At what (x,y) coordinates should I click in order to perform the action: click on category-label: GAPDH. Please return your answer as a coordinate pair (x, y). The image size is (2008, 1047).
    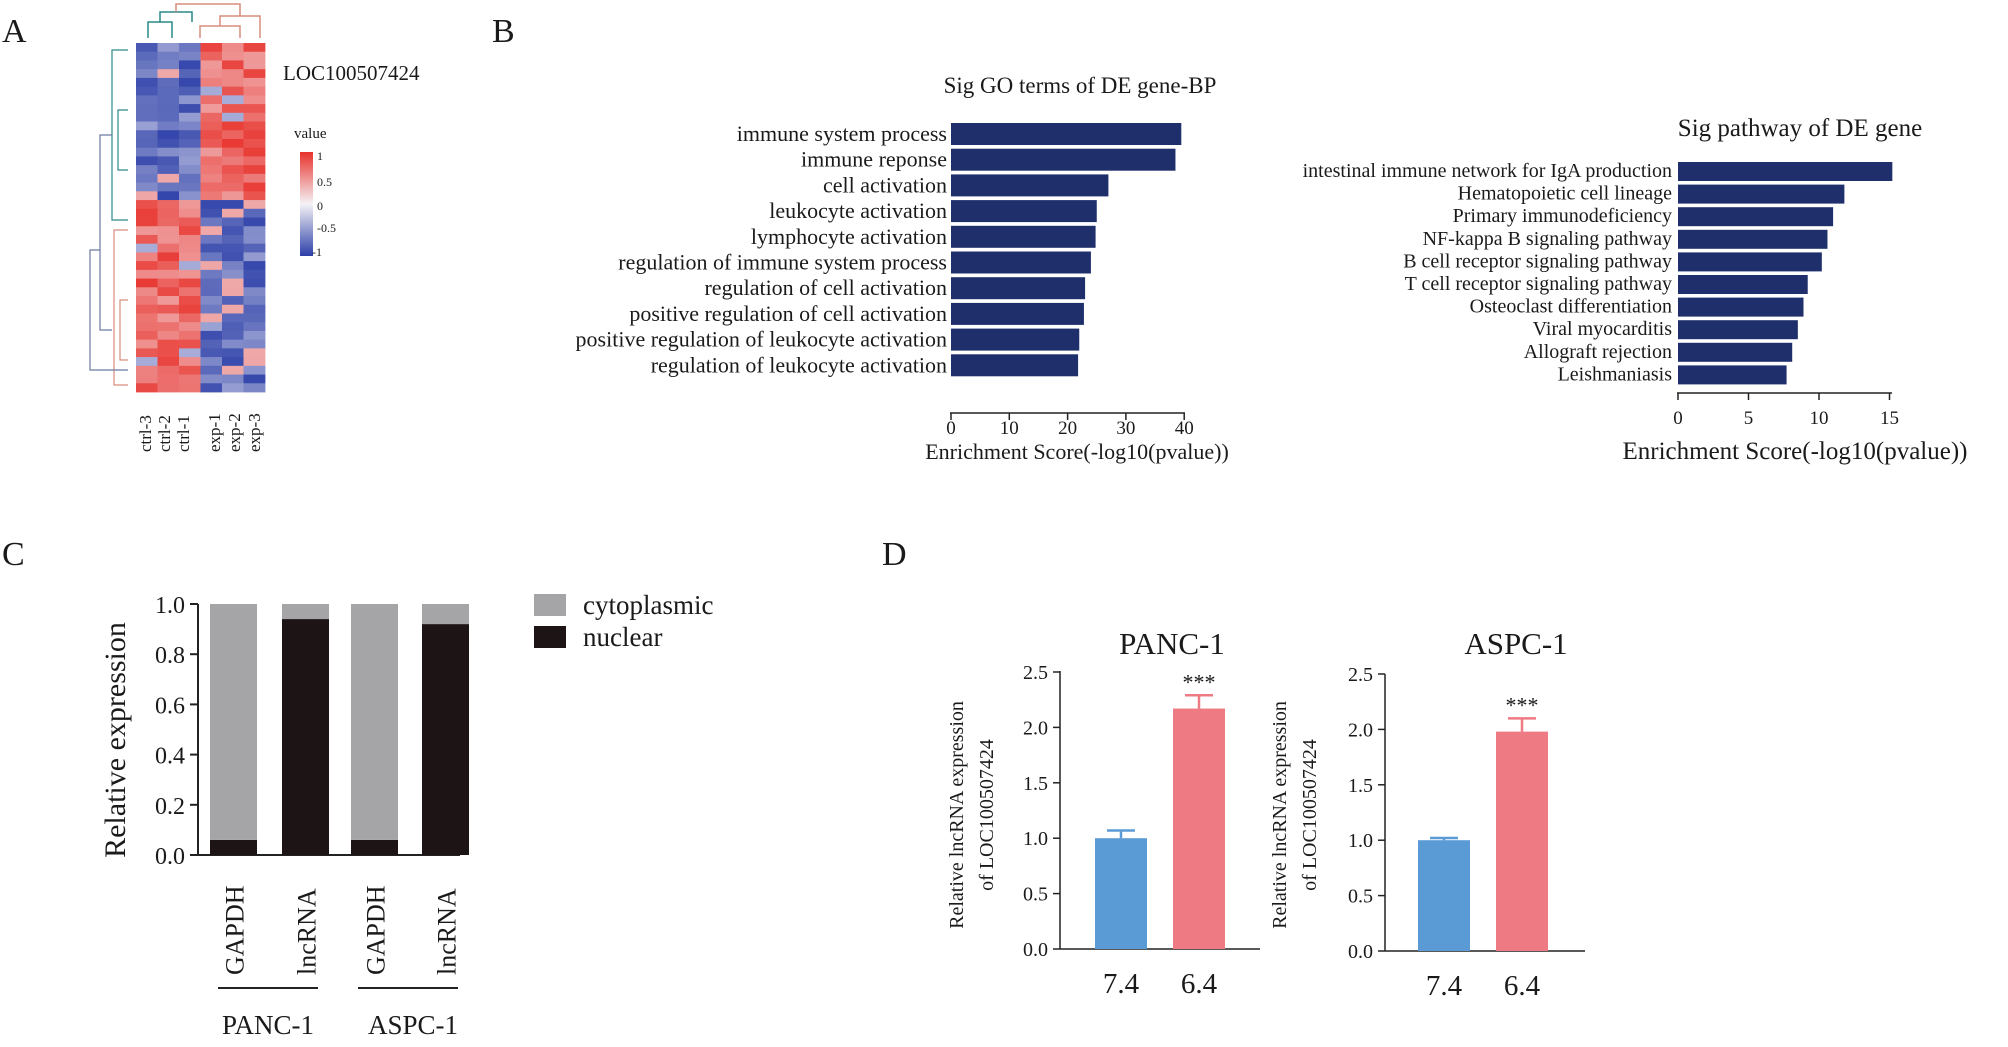
    Looking at the image, I should click on (376, 930).